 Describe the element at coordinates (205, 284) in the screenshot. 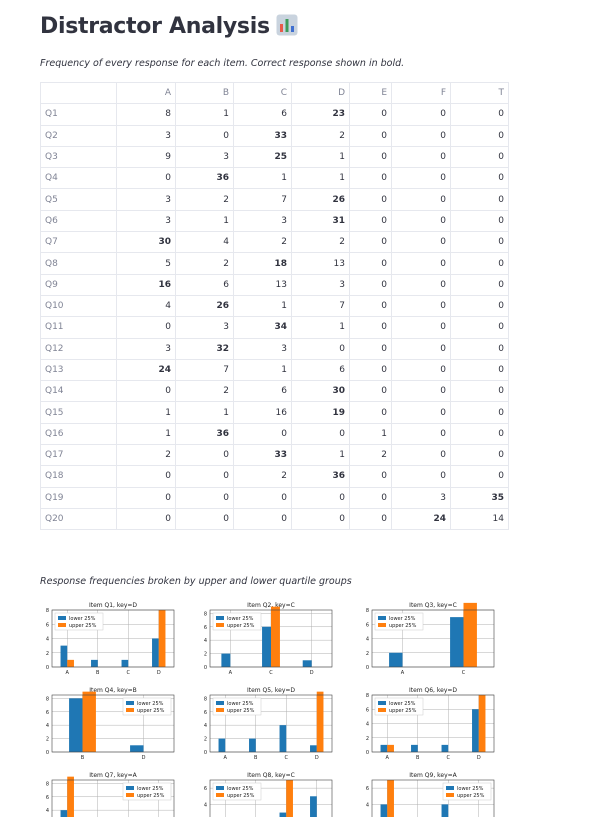

I see `table-cell: 6` at that location.